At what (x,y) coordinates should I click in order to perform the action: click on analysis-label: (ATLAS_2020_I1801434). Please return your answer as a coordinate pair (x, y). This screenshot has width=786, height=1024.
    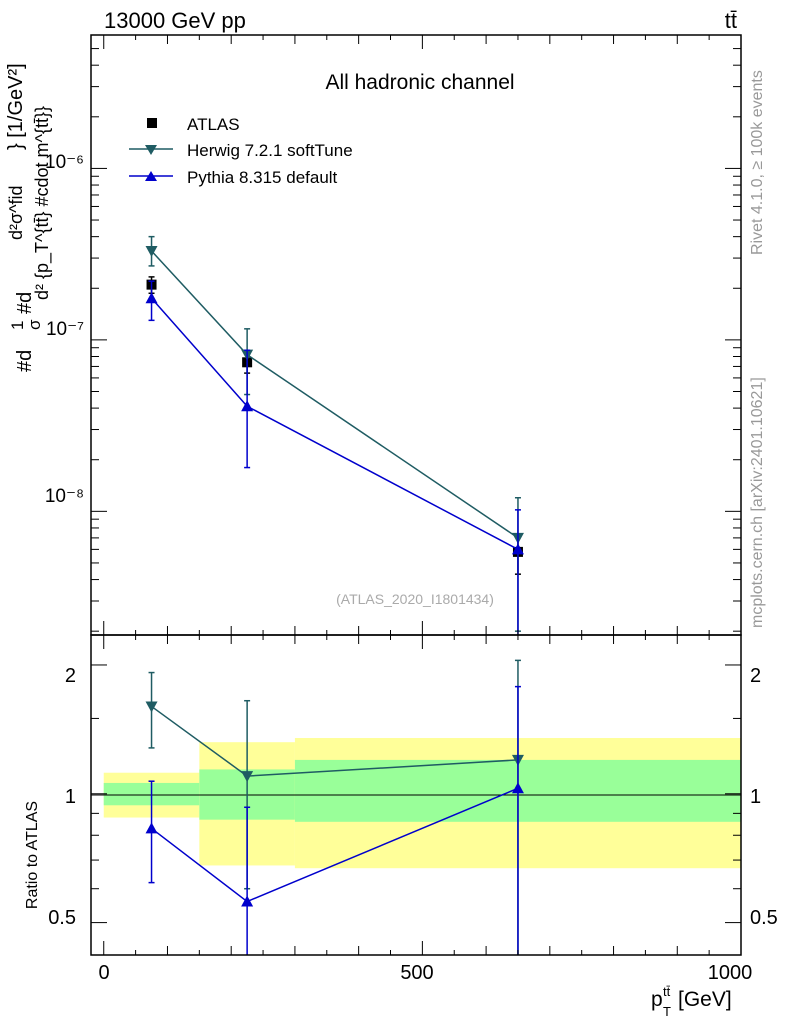
    Looking at the image, I should click on (415, 599).